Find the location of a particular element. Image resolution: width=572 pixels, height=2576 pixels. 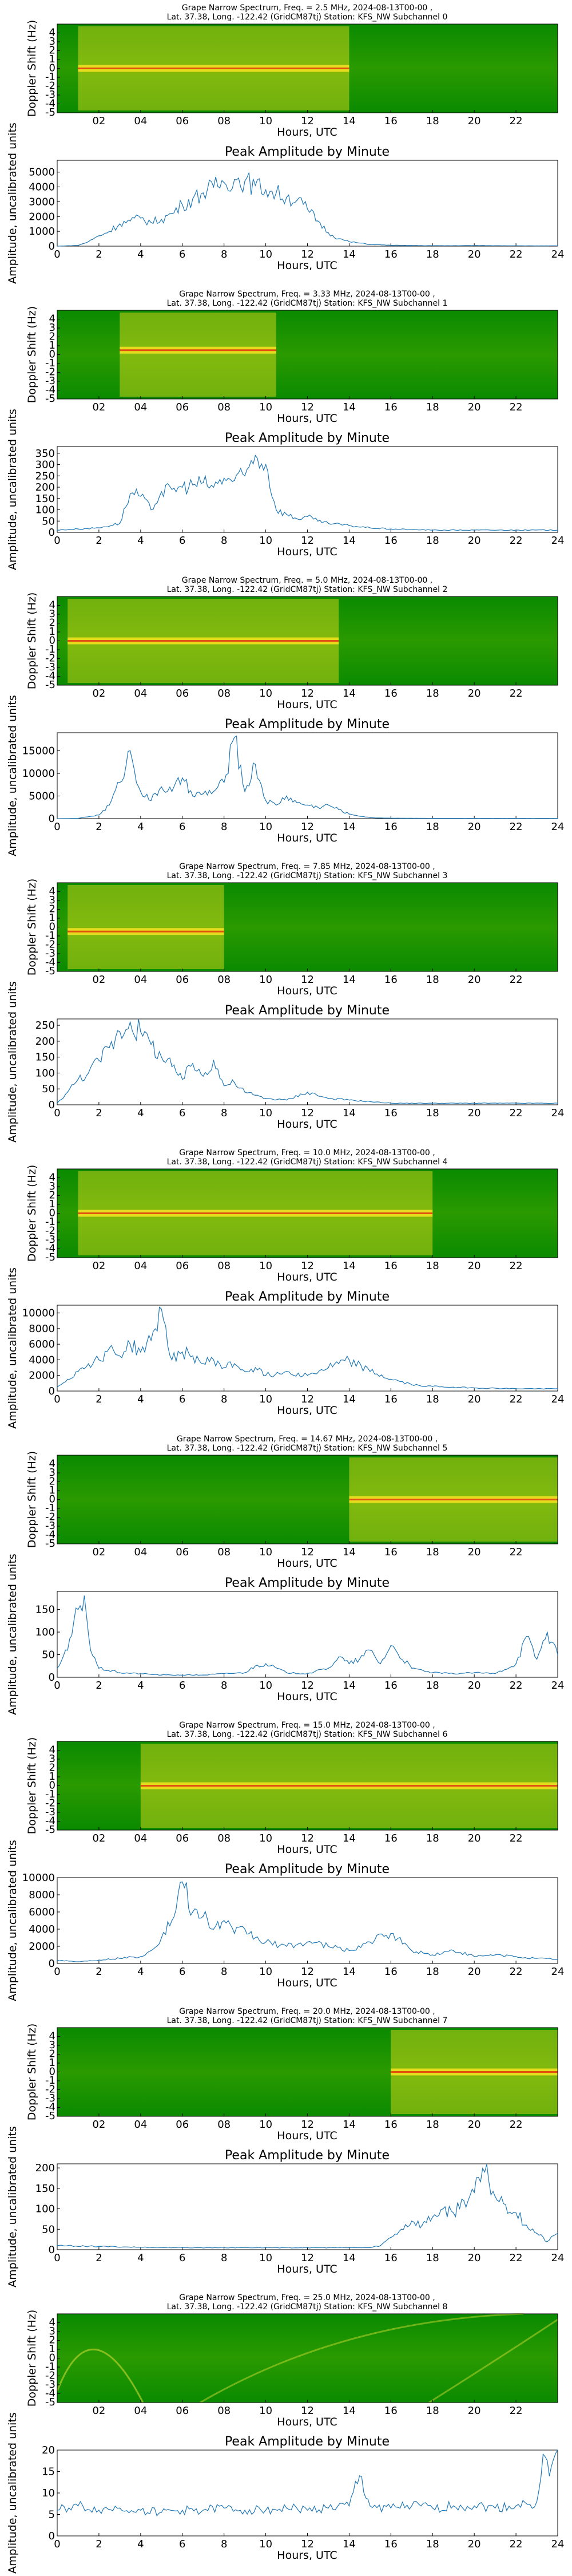

x-tick-label: 06 is located at coordinates (182, 1552).